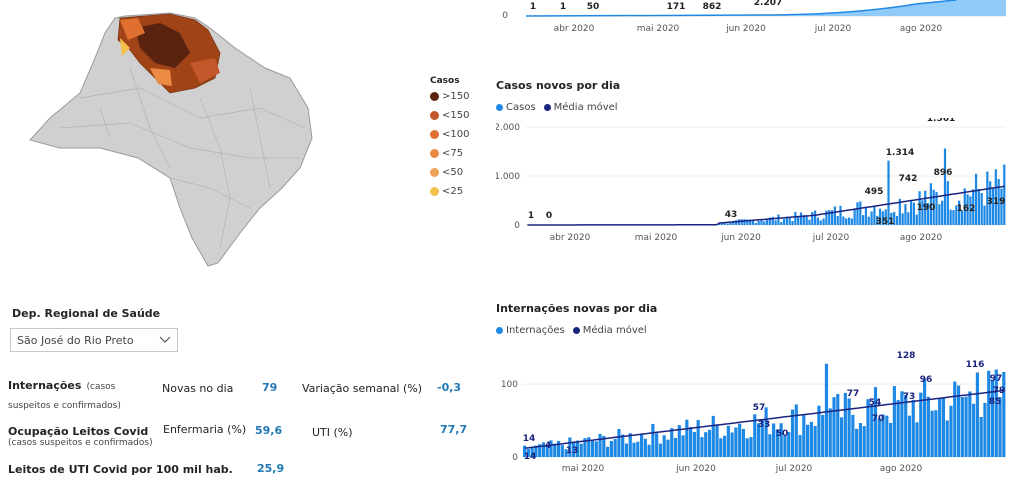 Image resolution: width=1024 pixels, height=483 pixels. Describe the element at coordinates (449, 153) in the screenshot. I see `map-legend-item: <75` at that location.